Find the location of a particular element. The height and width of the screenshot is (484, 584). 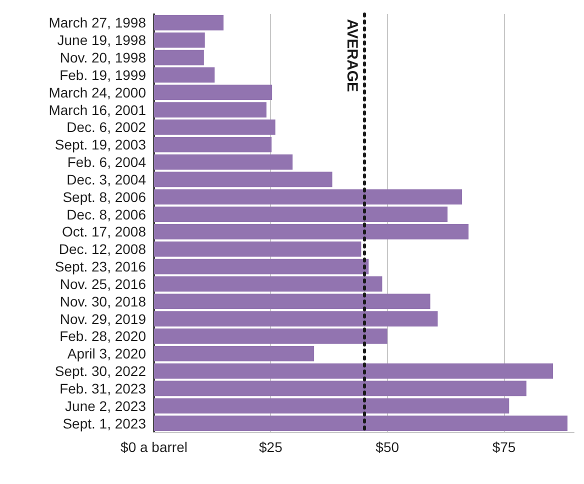

y-tick-label: Nov. 29, 2019 is located at coordinates (103, 318).